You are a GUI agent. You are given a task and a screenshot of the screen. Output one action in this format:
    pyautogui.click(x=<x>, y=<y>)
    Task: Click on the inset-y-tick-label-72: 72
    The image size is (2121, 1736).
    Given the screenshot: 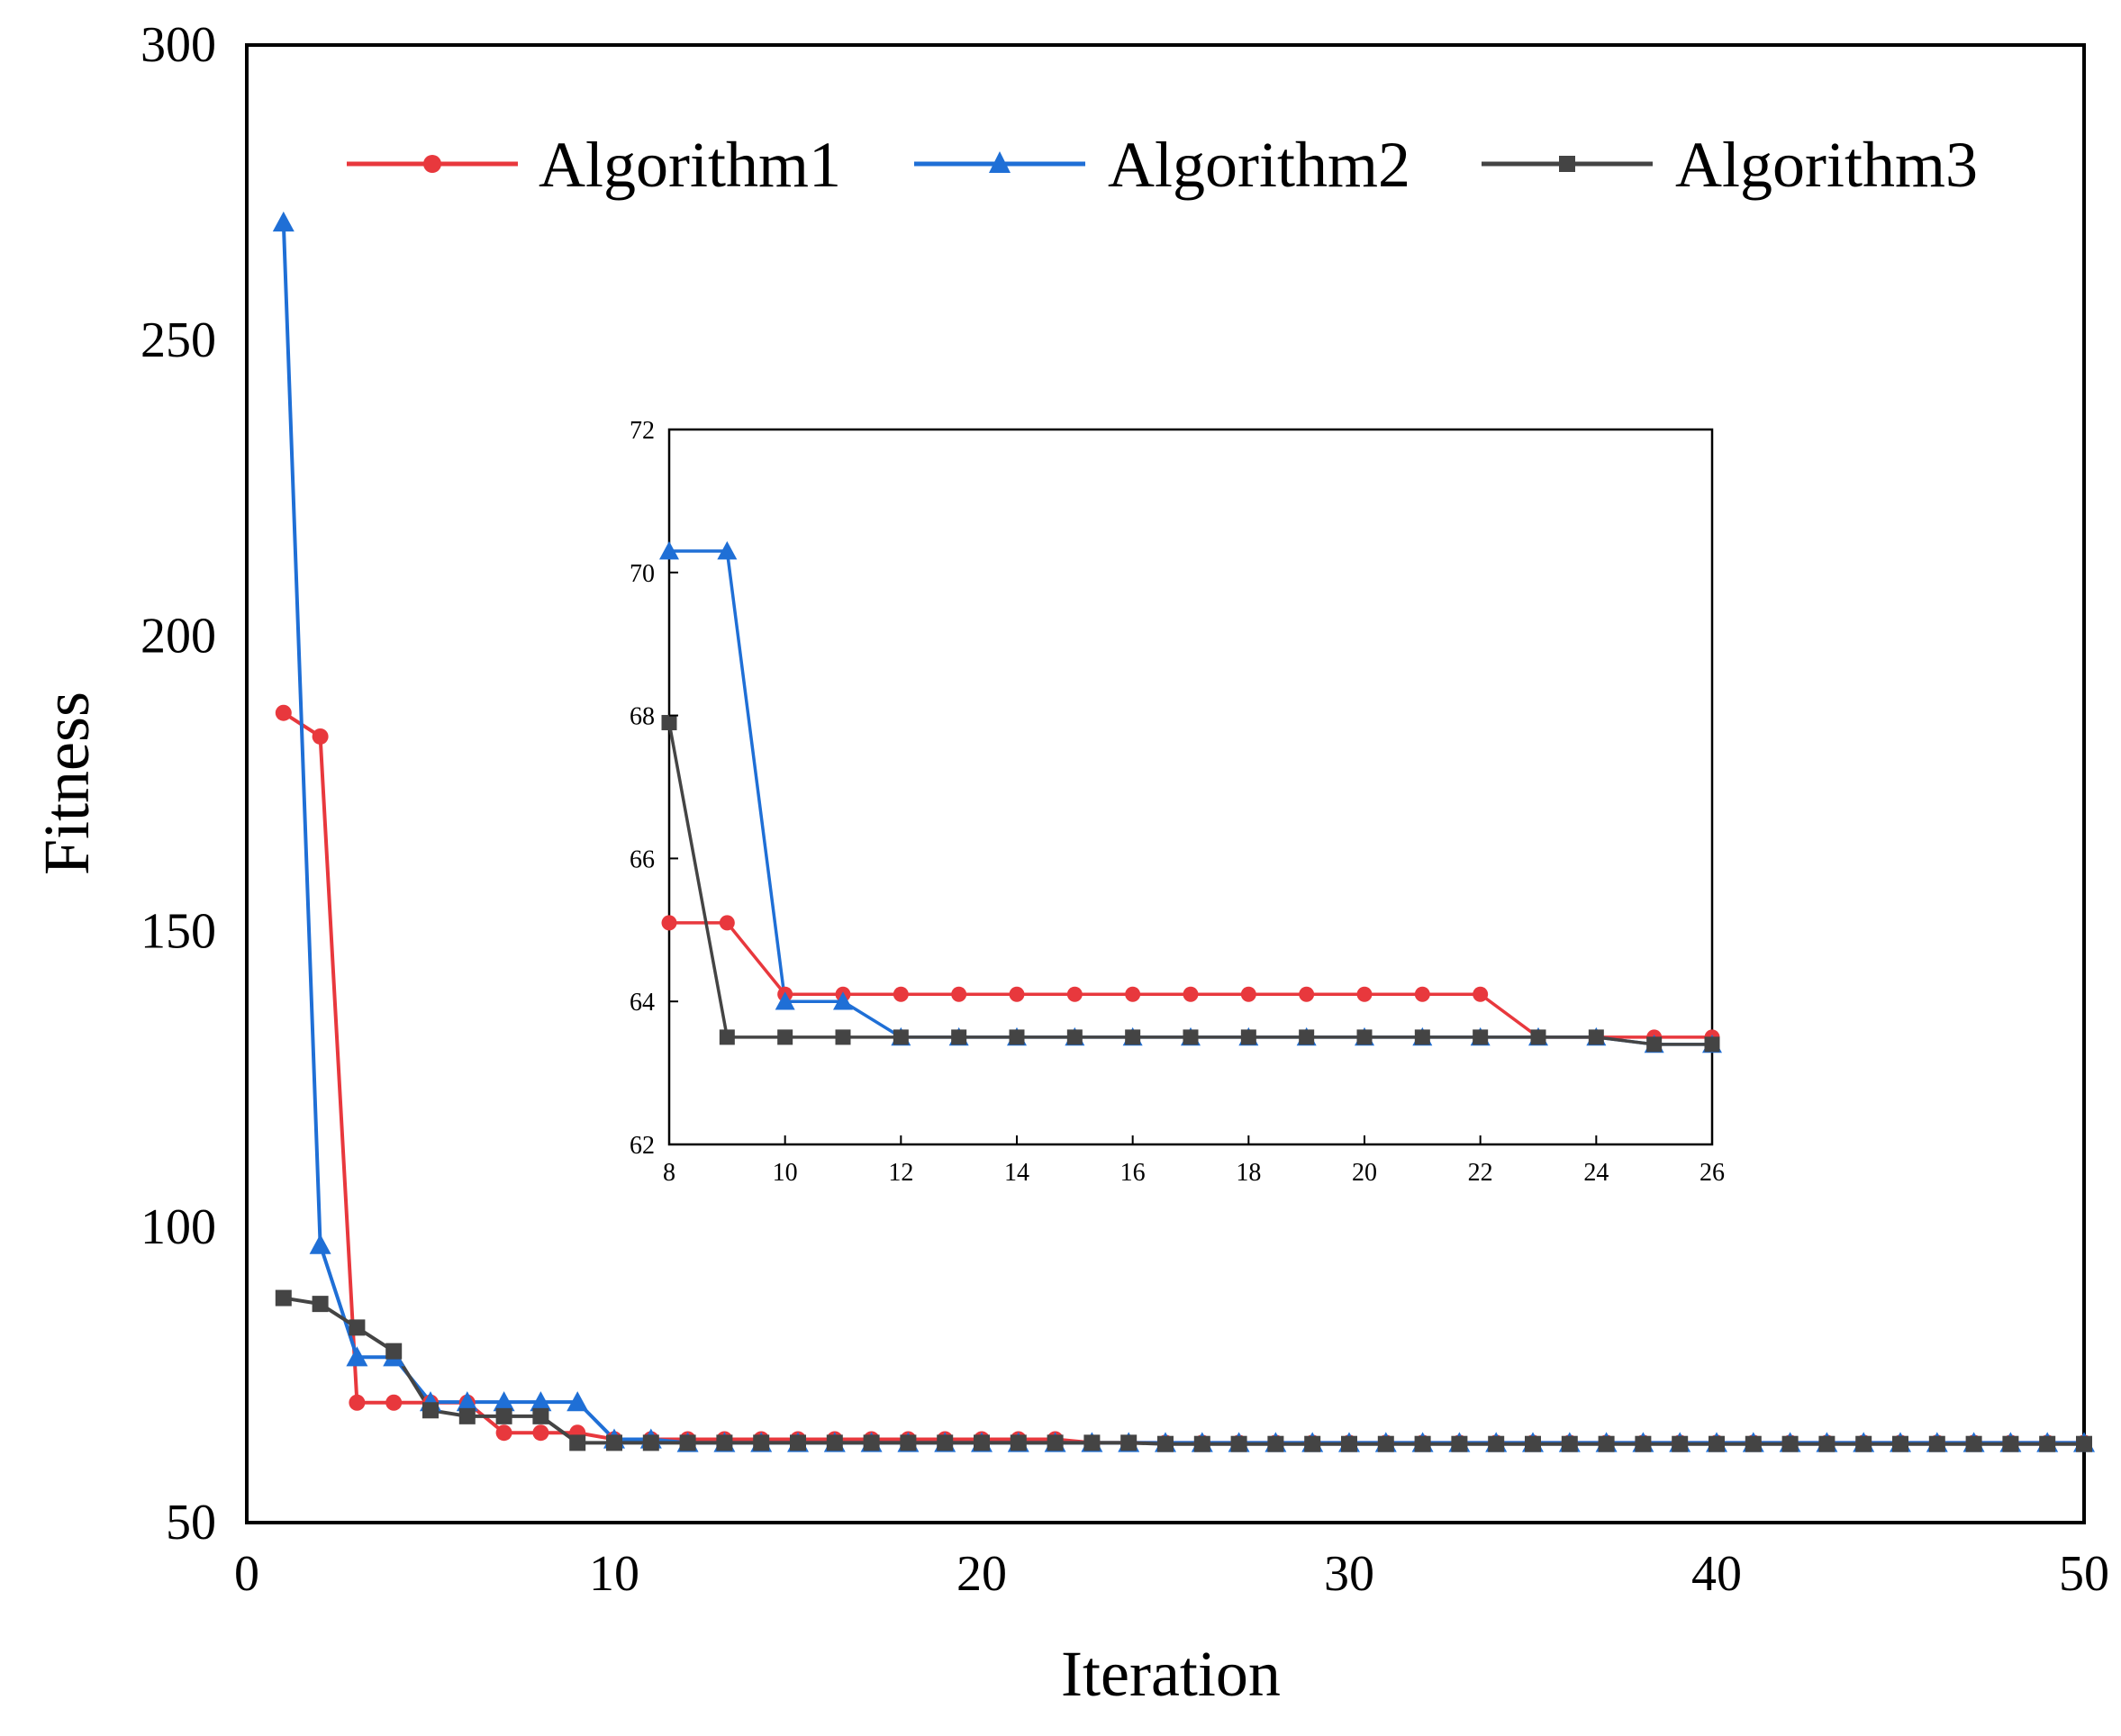 What is the action you would take?
    pyautogui.click(x=642, y=431)
    